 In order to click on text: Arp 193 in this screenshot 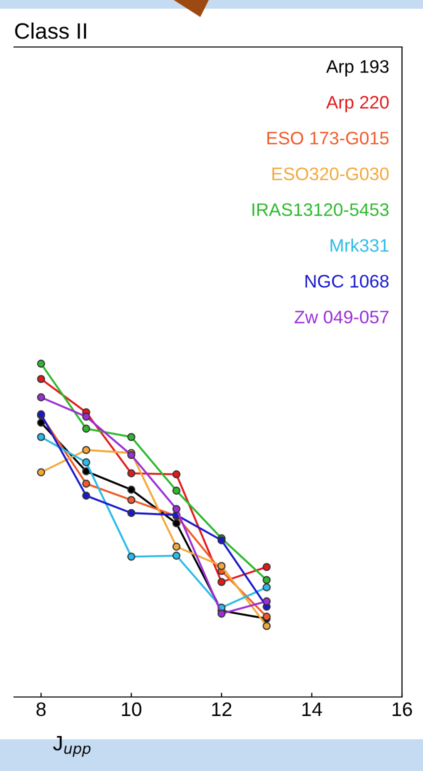, I will do `click(357, 68)`.